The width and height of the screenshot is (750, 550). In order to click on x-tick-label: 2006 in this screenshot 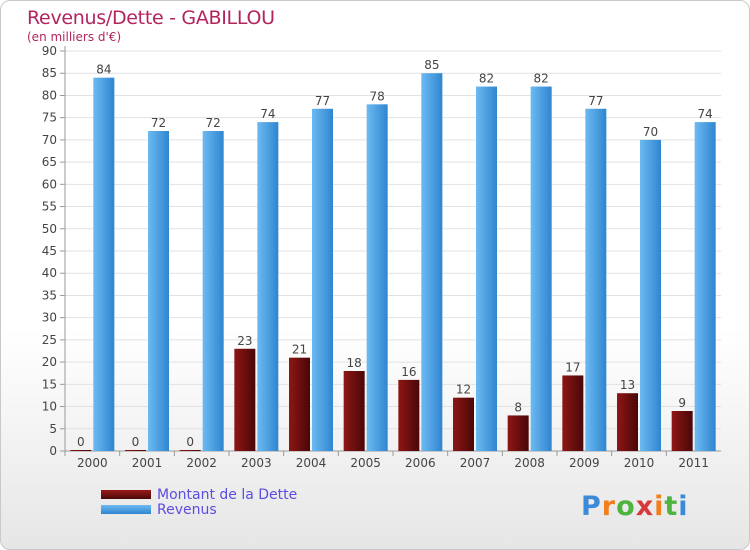, I will do `click(420, 463)`.